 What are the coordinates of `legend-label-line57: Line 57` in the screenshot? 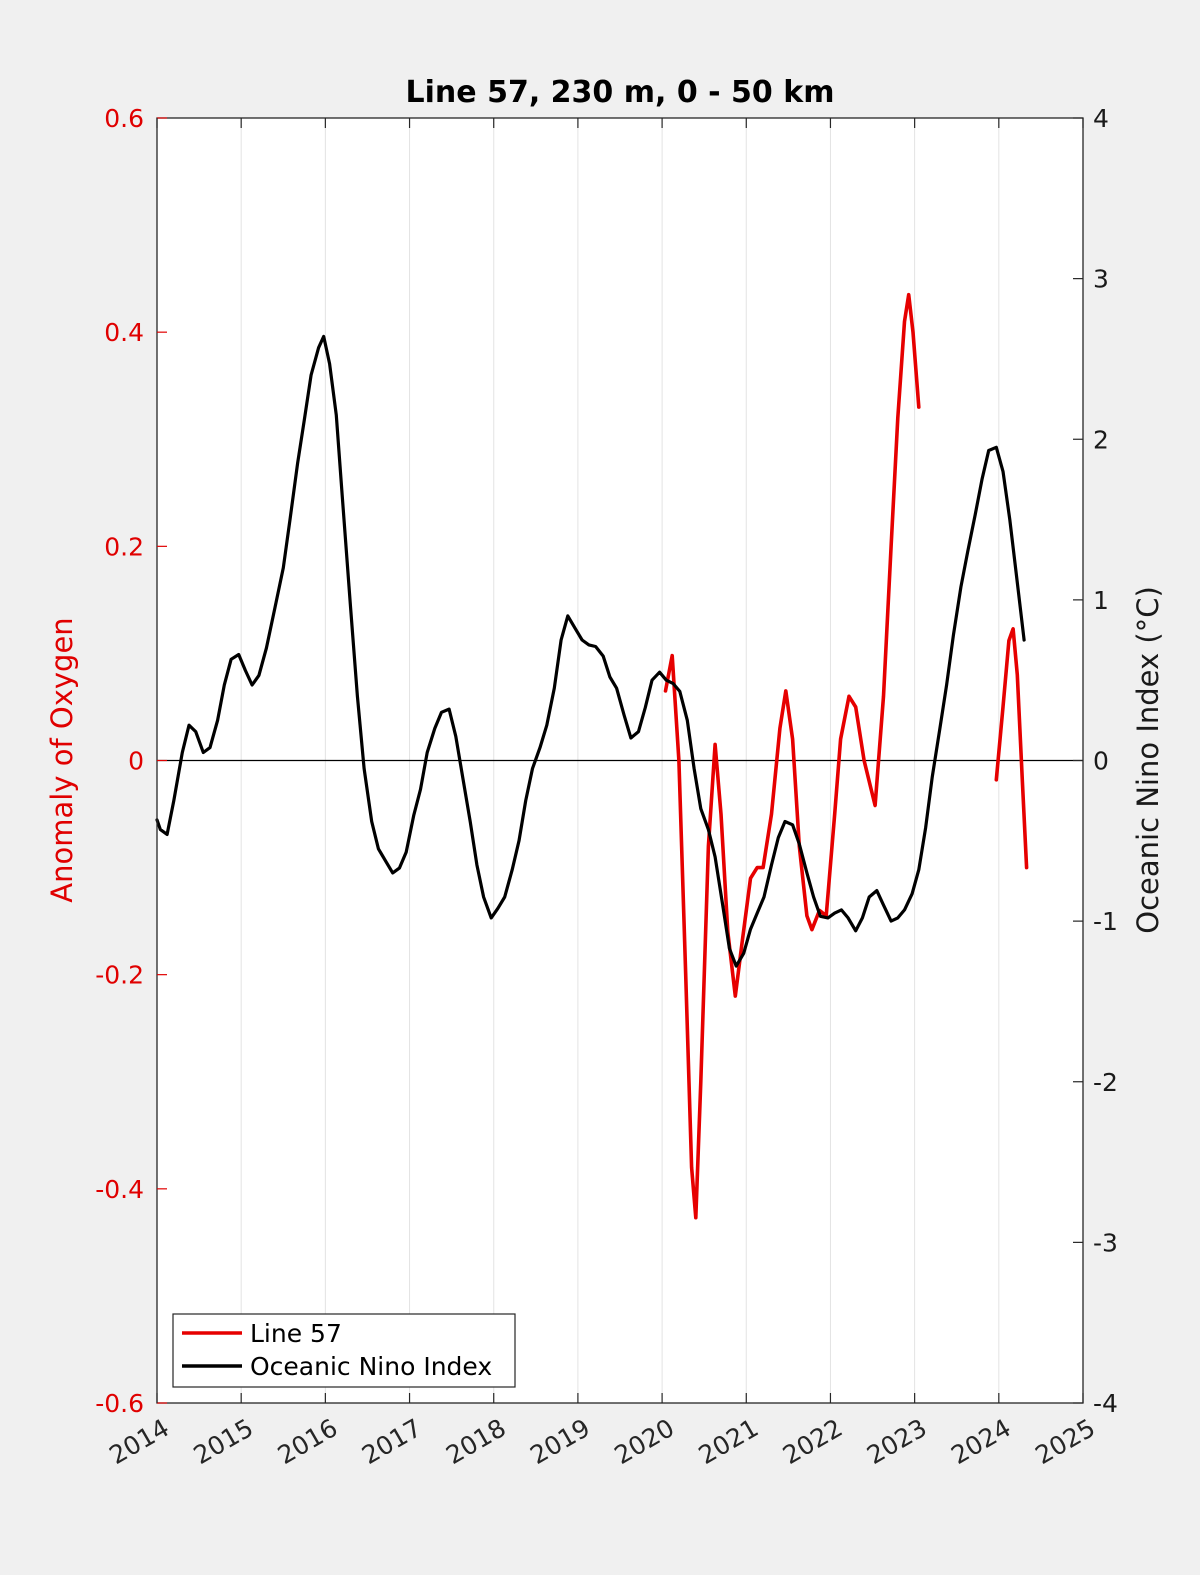 It's located at (296, 1333).